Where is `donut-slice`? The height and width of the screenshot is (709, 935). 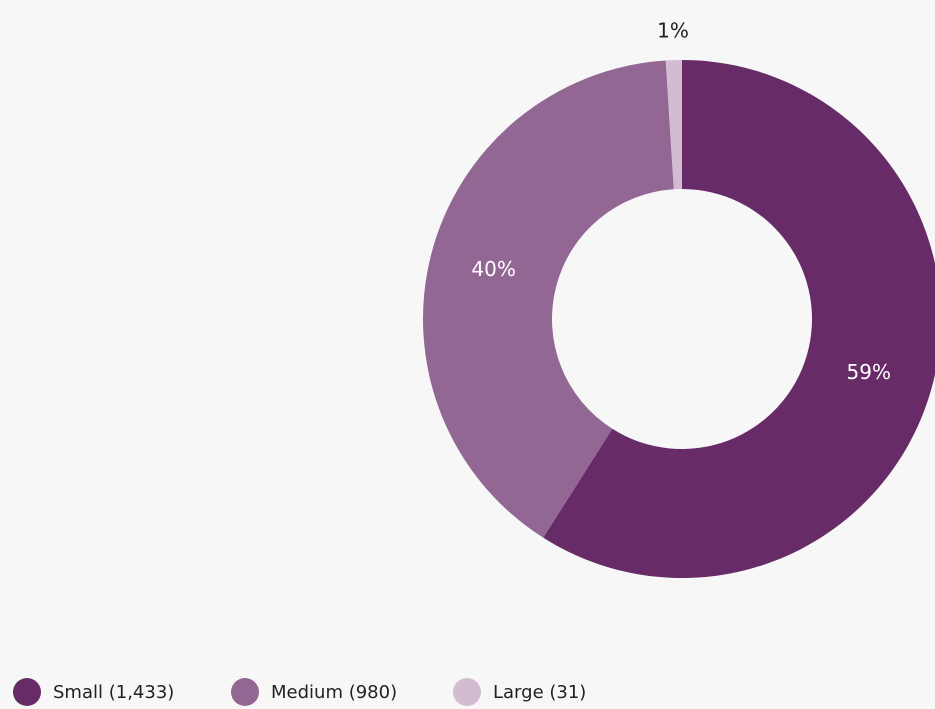
donut-slice is located at coordinates (673, 125).